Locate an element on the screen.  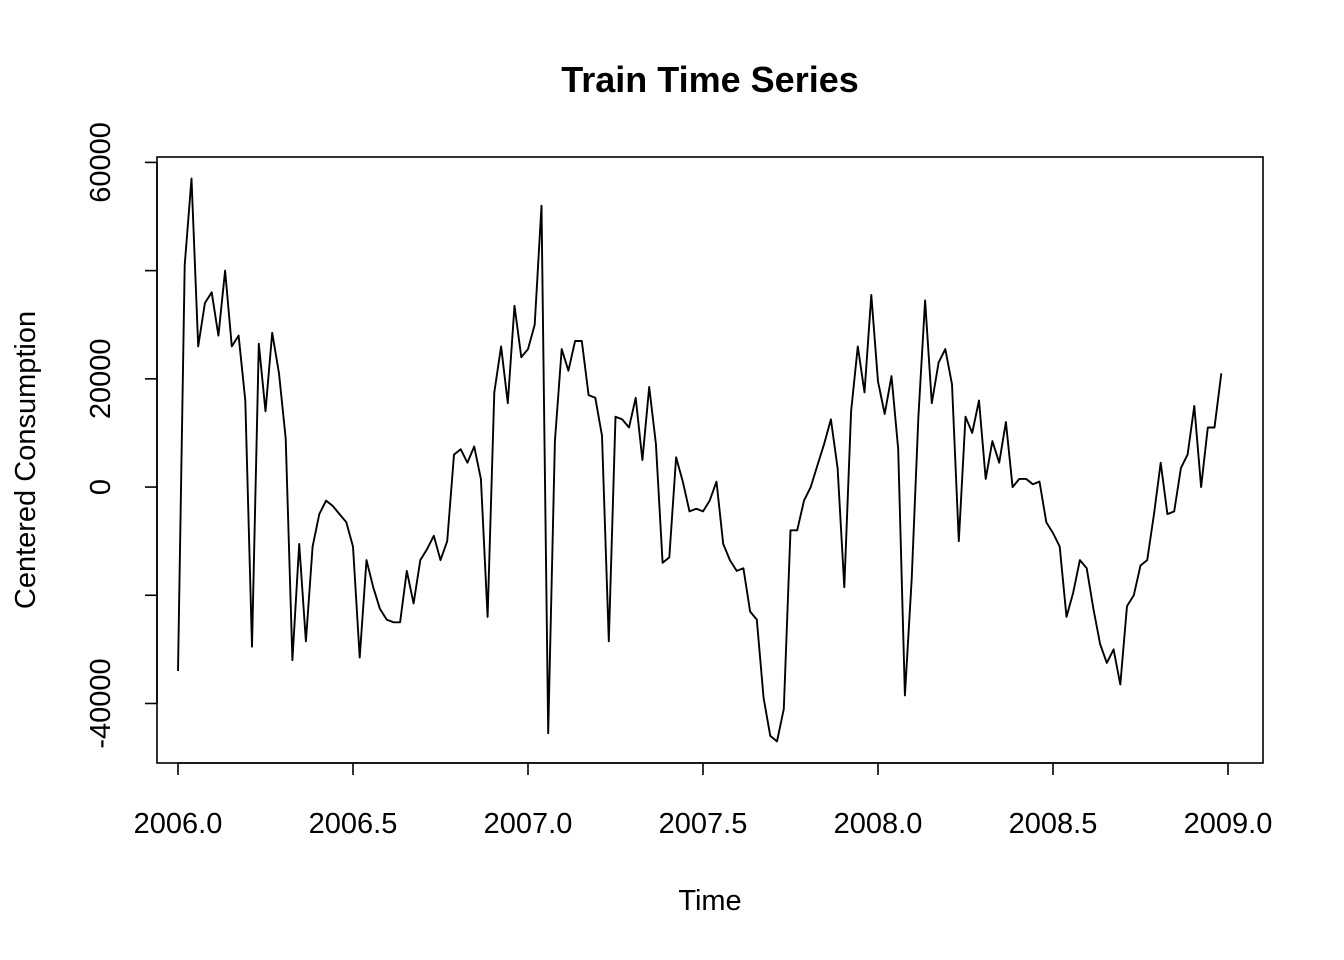
x-tick-label: 2007.5 is located at coordinates (703, 824).